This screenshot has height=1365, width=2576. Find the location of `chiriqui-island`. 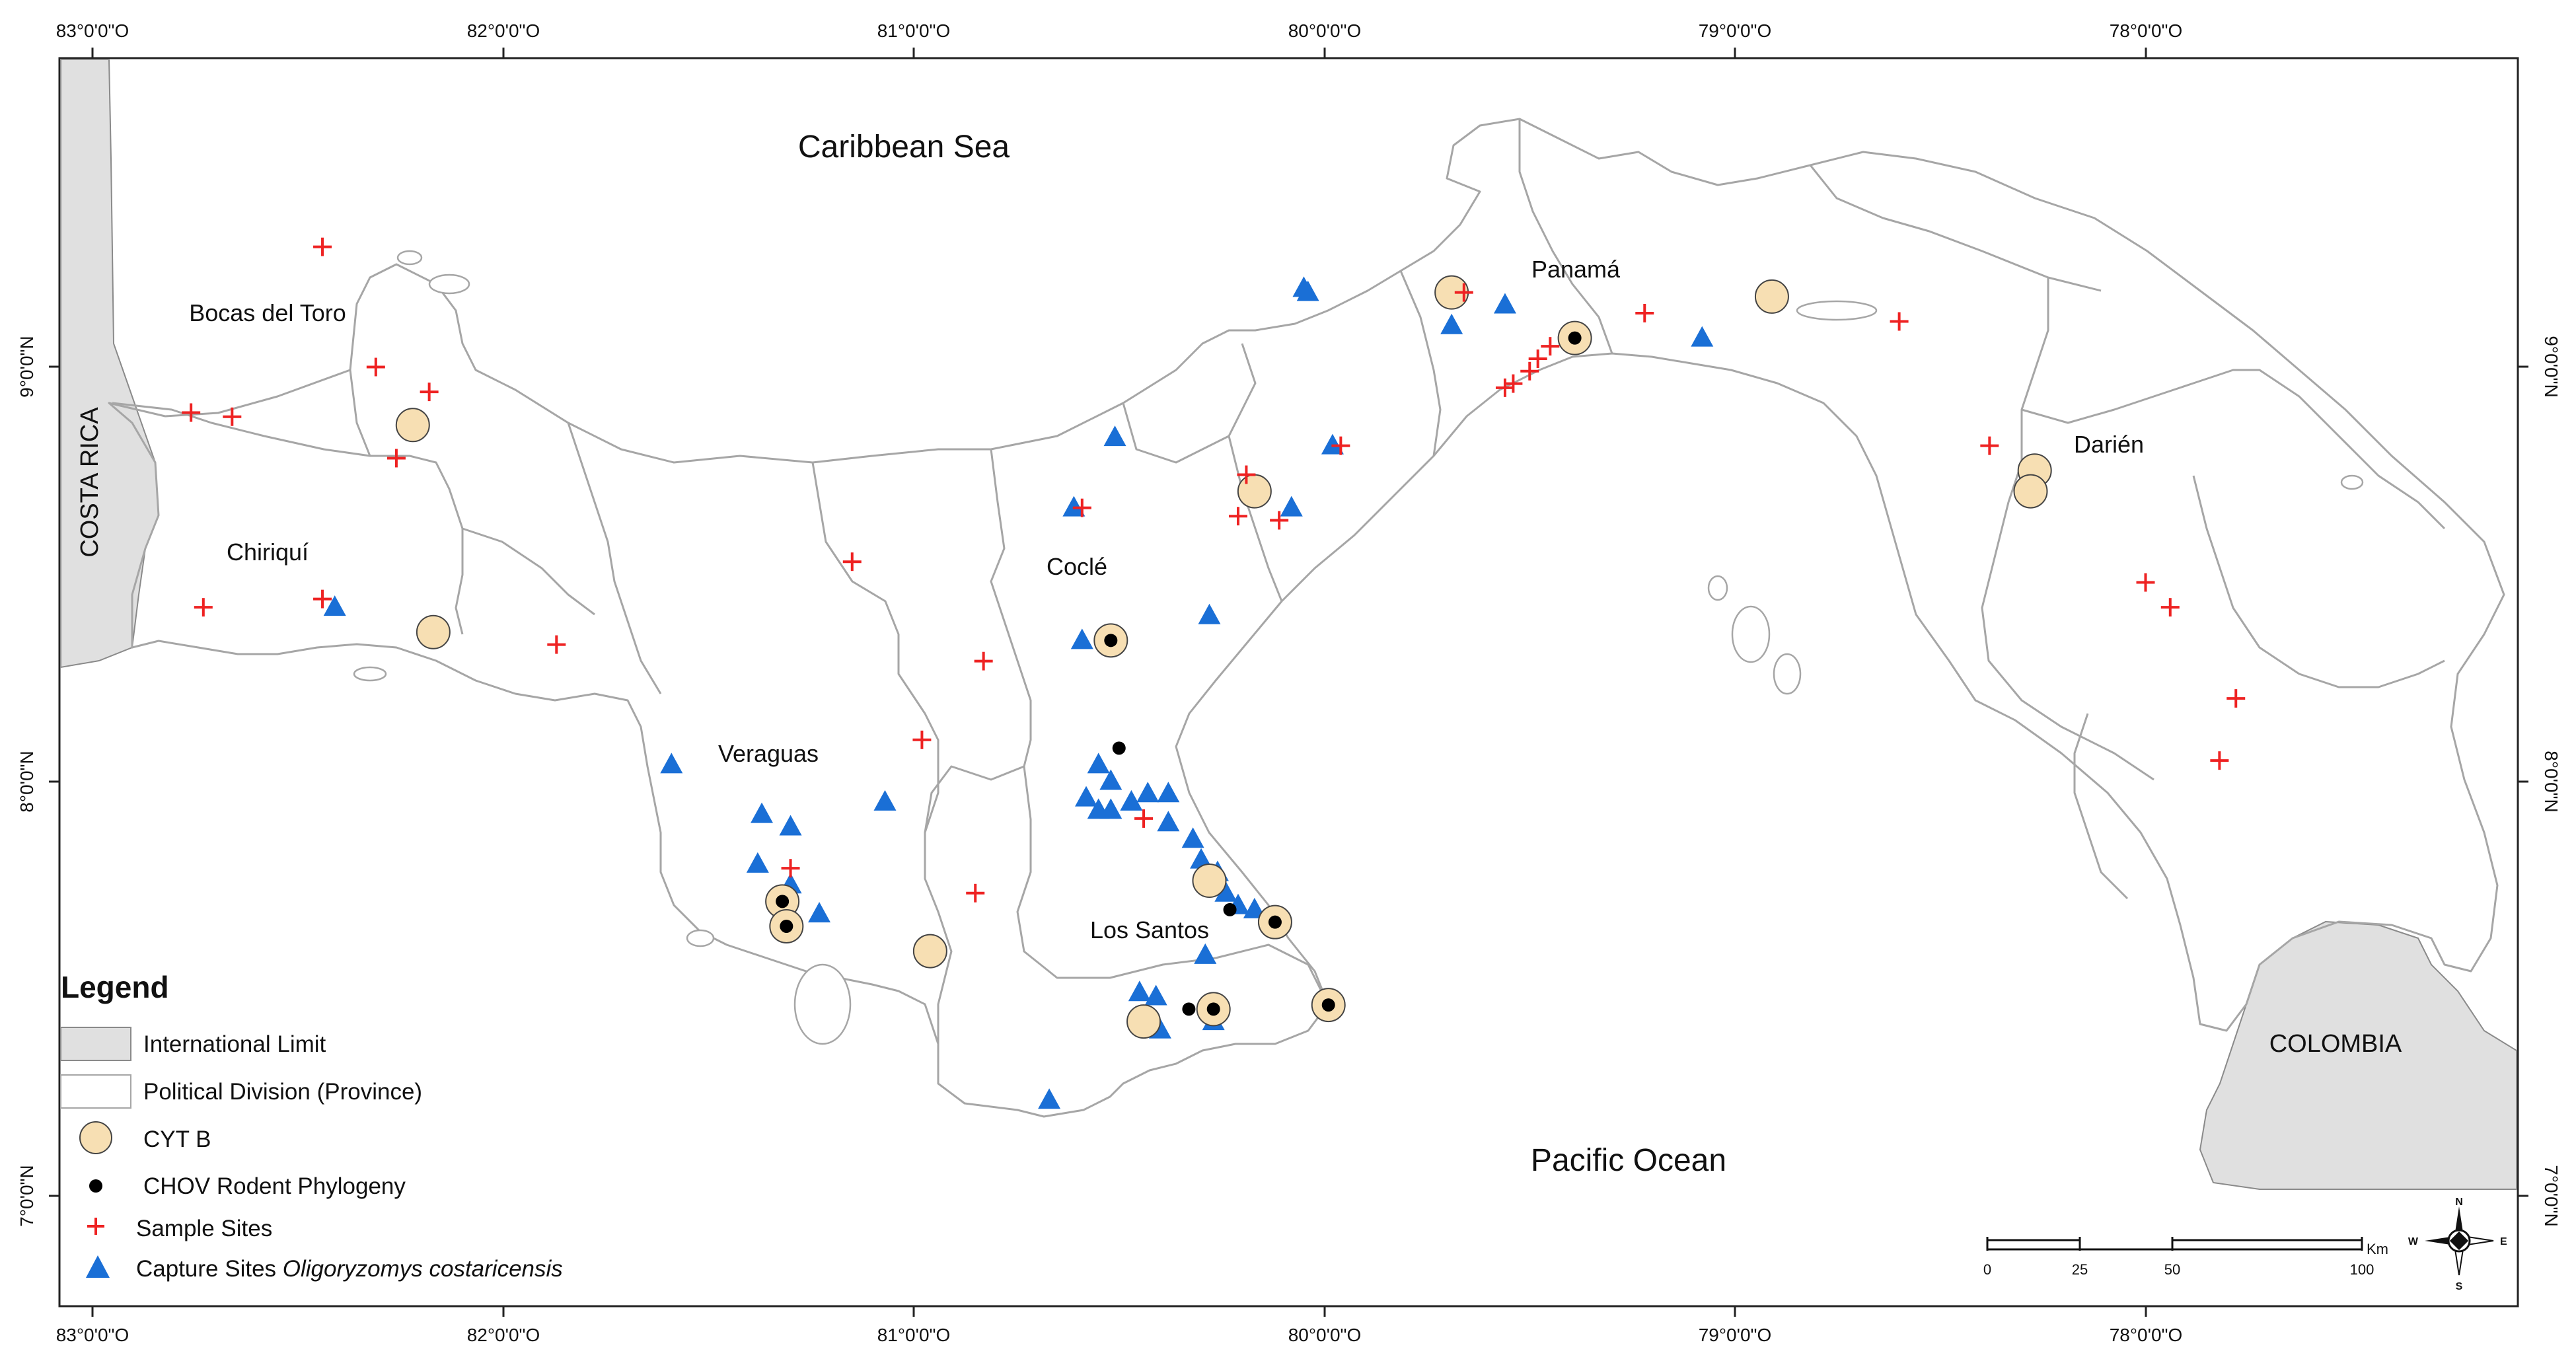

chiriqui-island is located at coordinates (370, 674).